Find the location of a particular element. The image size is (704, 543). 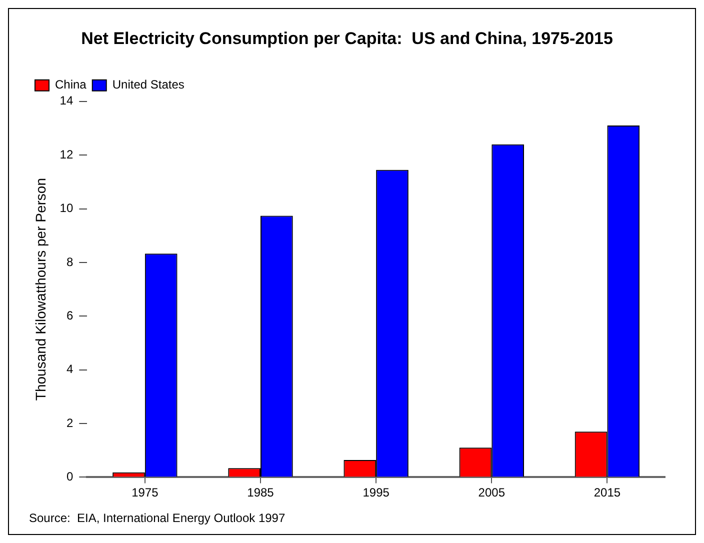

y-tick-label: 10 is located at coordinates (67, 208).